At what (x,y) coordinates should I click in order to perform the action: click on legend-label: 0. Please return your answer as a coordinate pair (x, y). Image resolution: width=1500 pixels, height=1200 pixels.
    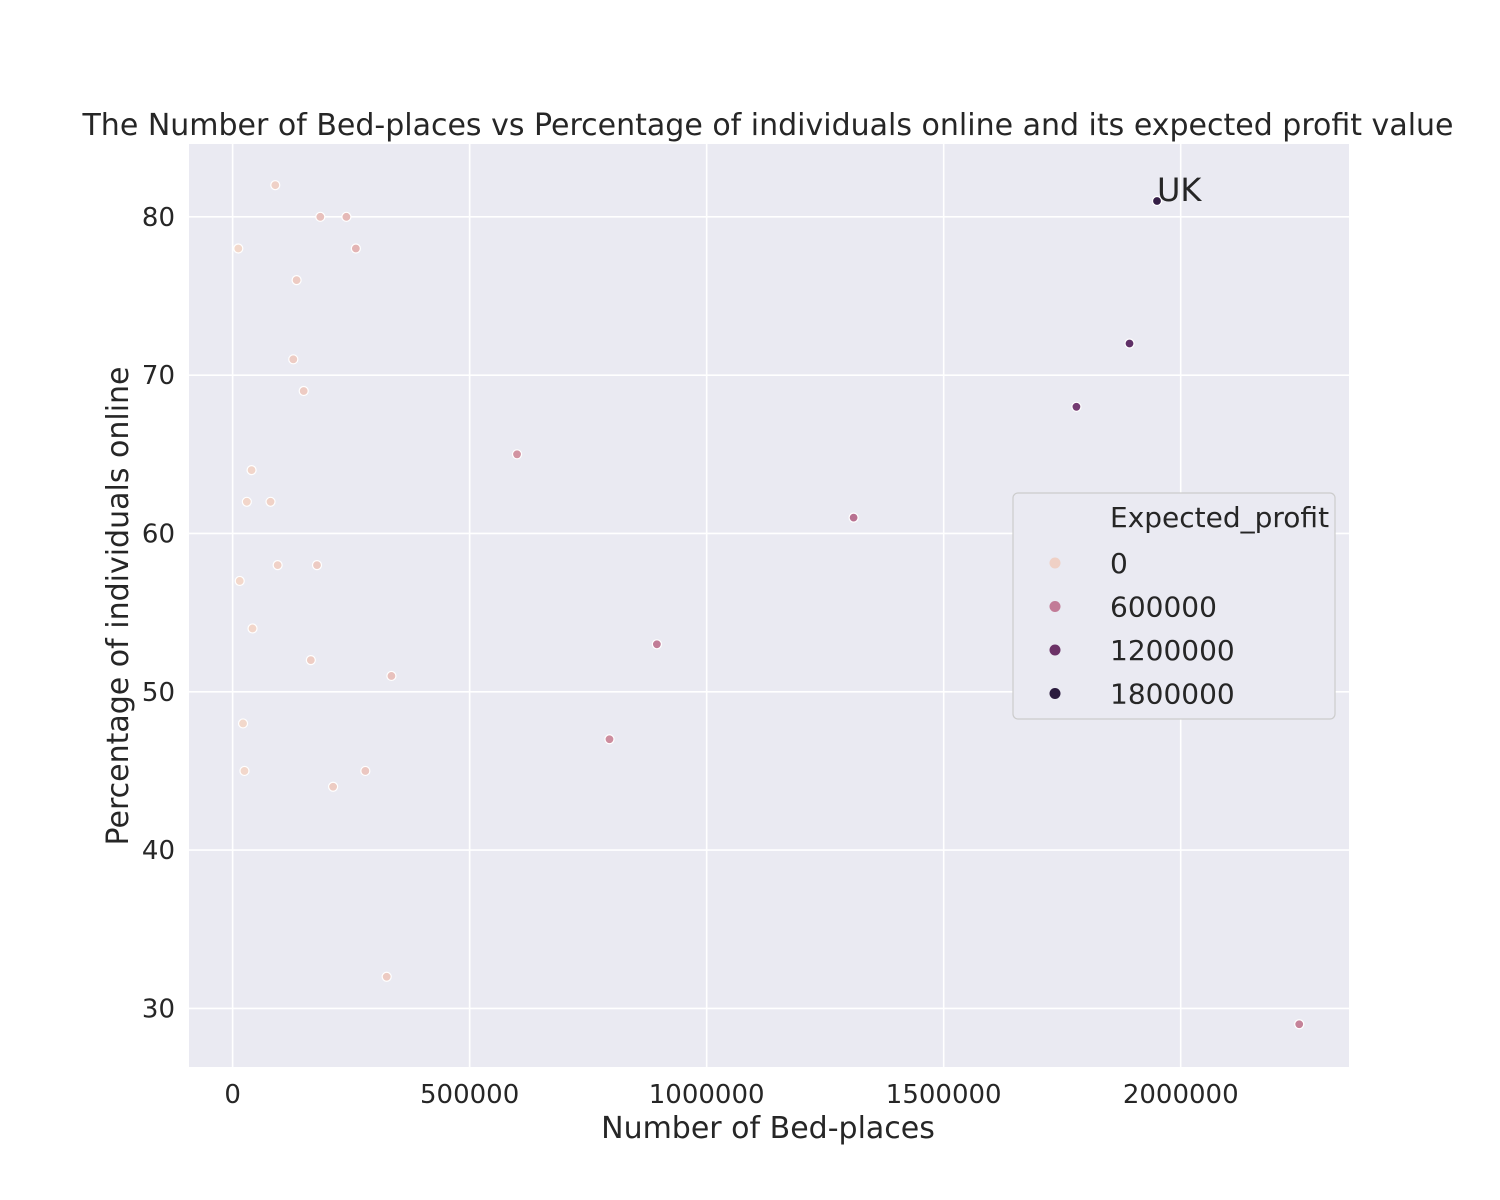
    Looking at the image, I should click on (1119, 563).